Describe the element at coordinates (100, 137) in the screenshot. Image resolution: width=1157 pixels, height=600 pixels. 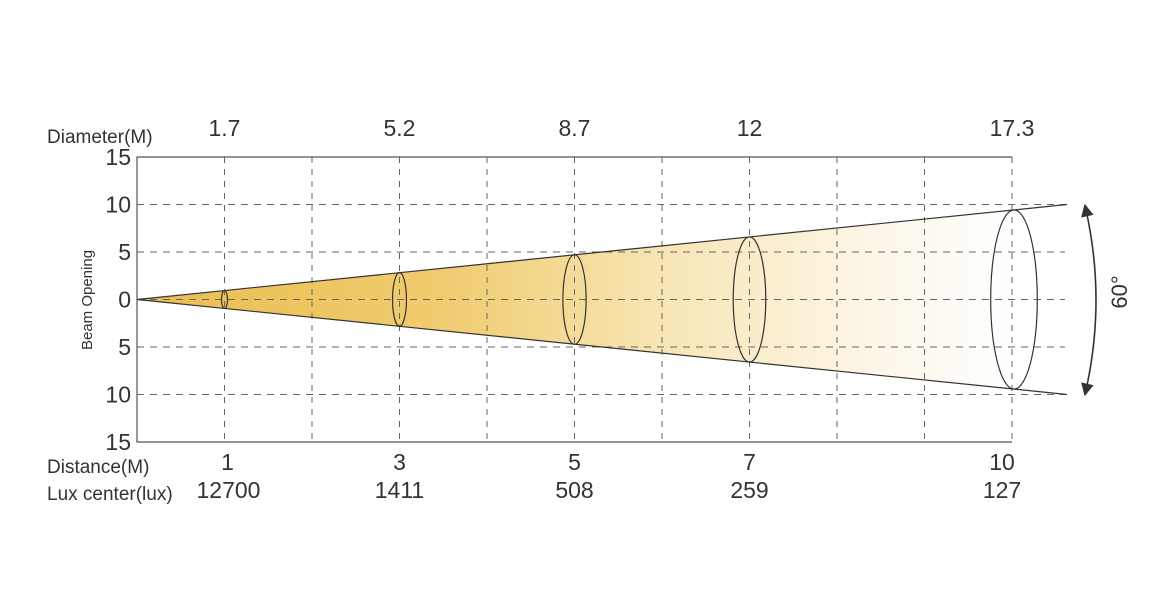
I see `diameter-label: Diameter(M)` at that location.